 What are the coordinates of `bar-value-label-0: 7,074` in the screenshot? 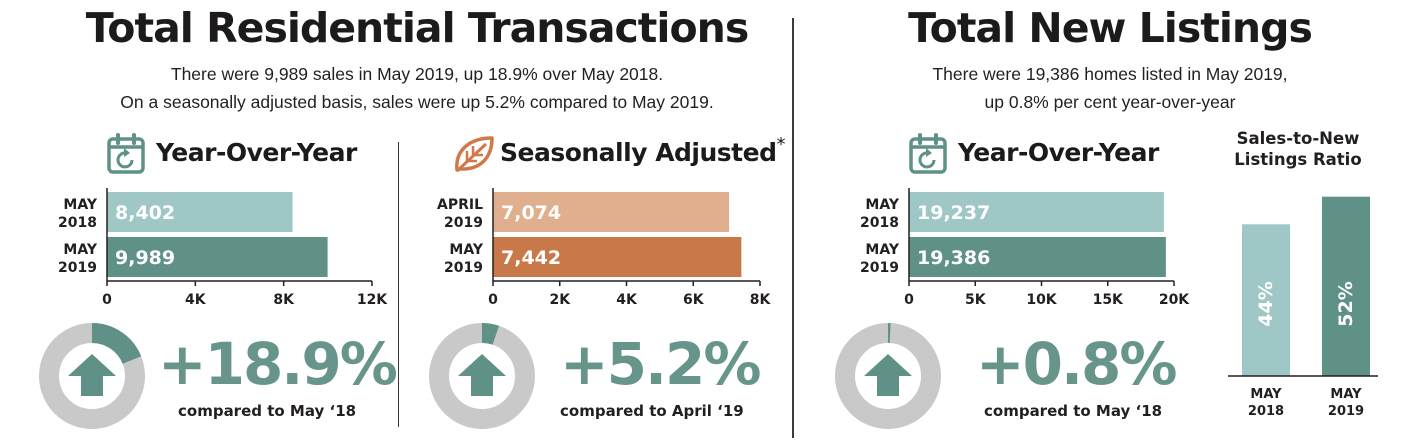 It's located at (531, 213).